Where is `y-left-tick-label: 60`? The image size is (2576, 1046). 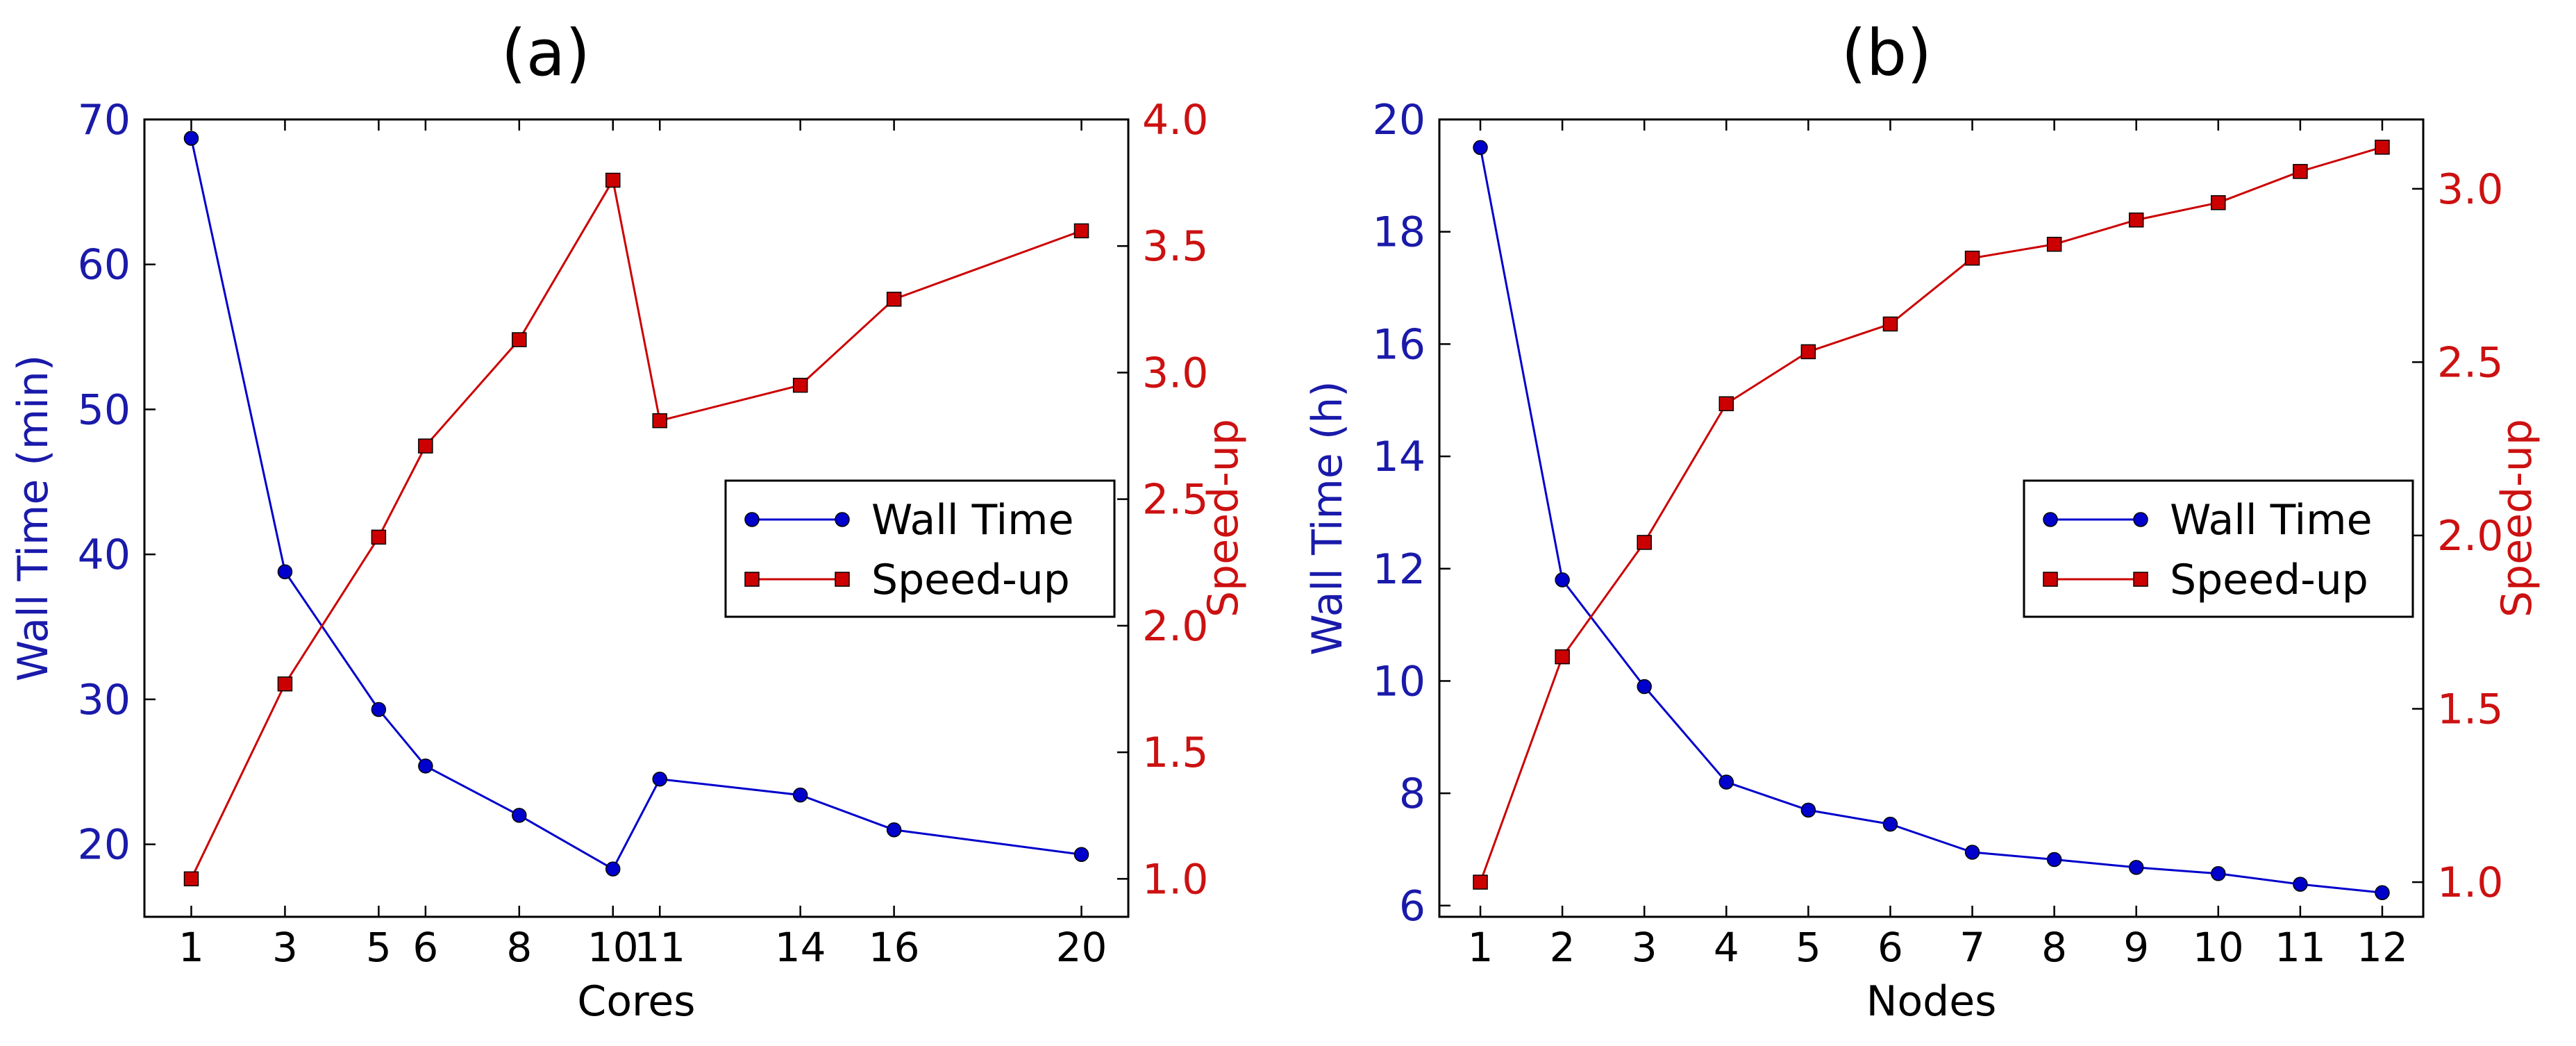 y-left-tick-label: 60 is located at coordinates (104, 265).